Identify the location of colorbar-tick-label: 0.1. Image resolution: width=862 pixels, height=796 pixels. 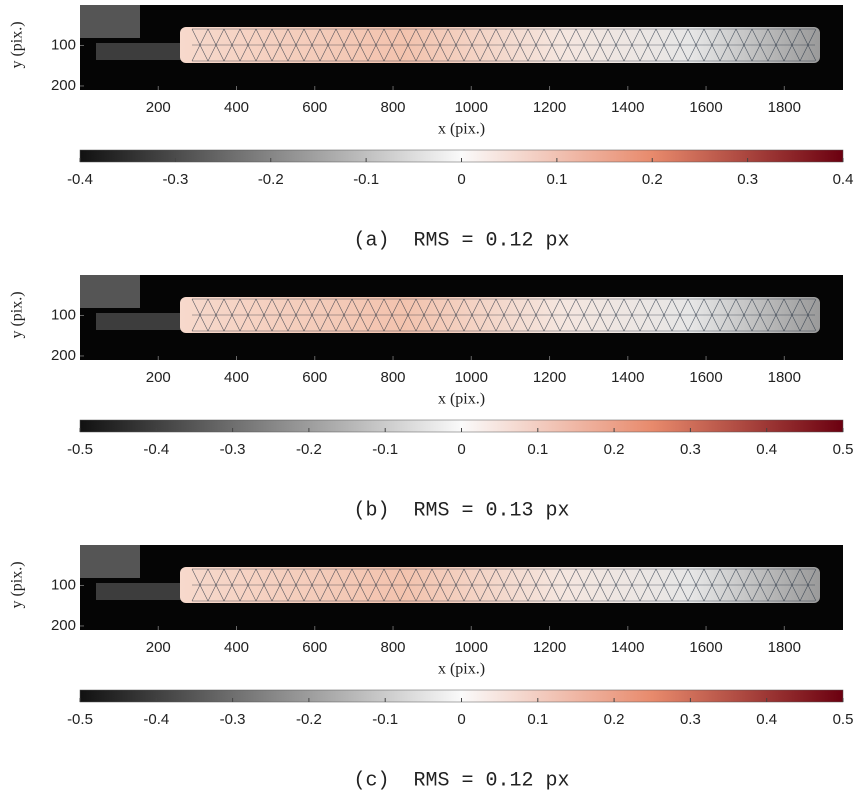
(537, 719).